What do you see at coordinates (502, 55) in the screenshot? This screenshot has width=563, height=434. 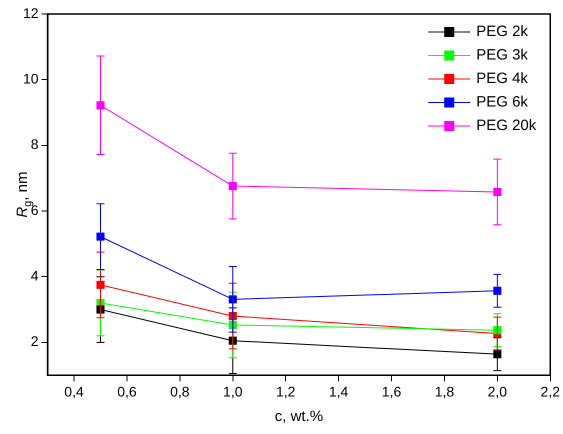 I see `legend-label: PEG 3k` at bounding box center [502, 55].